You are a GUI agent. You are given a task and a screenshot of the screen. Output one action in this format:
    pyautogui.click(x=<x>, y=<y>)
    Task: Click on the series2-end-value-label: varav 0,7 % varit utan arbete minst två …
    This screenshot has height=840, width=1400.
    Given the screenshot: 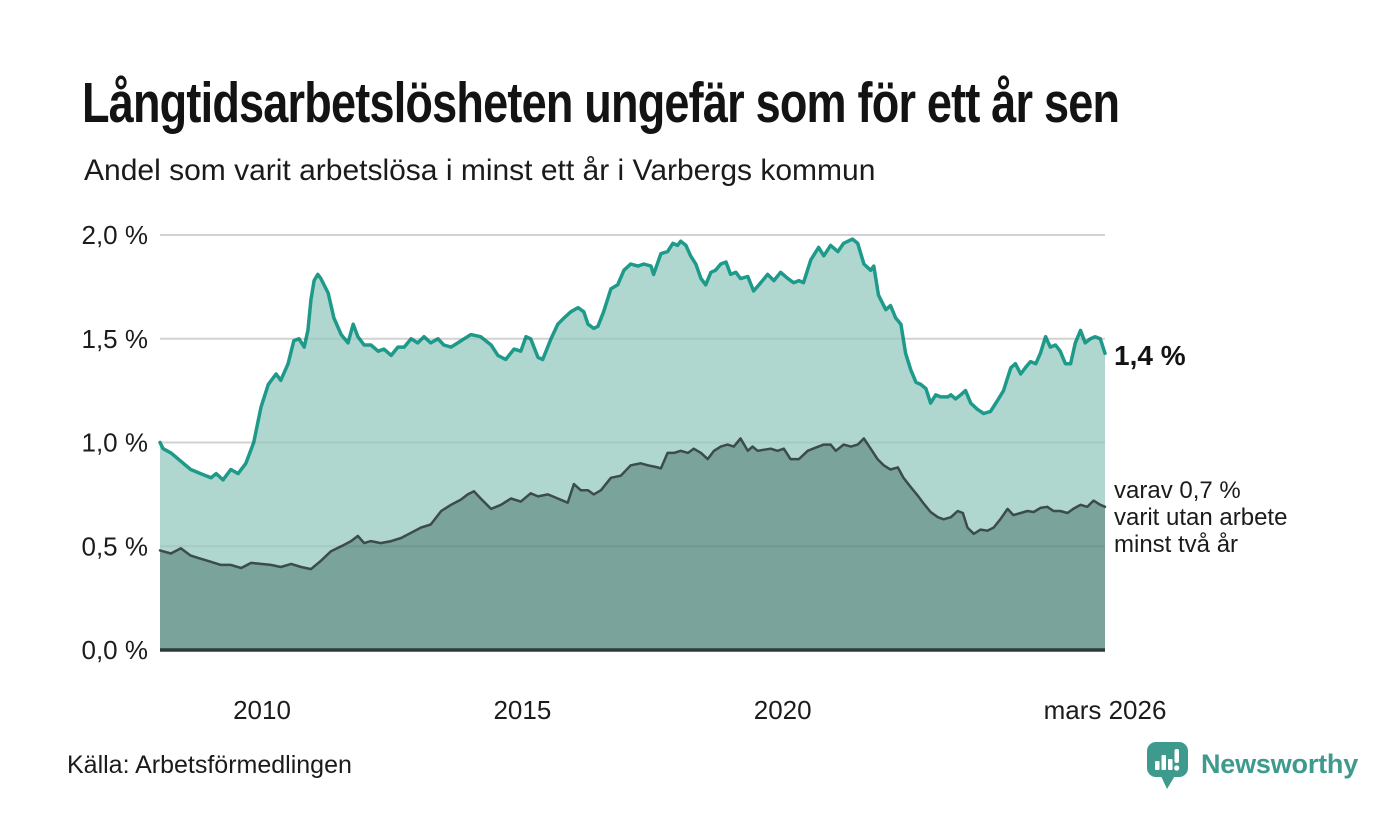 What is the action you would take?
    pyautogui.click(x=1200, y=517)
    